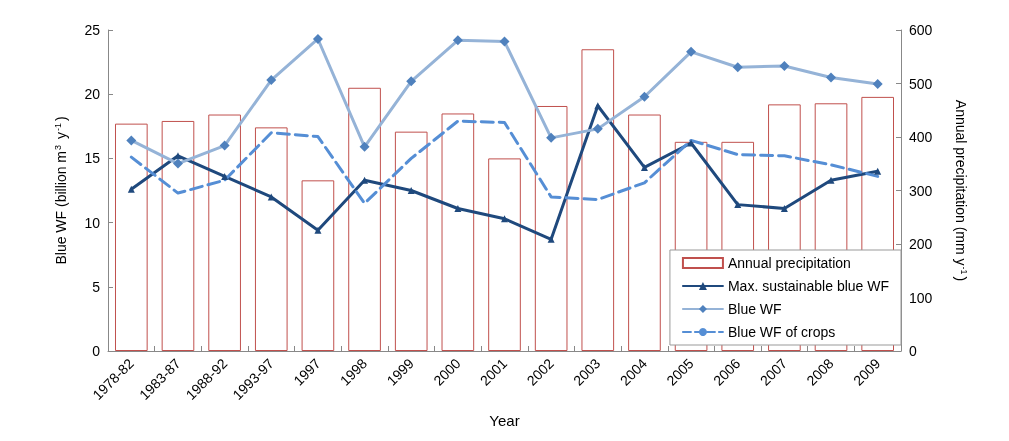 The height and width of the screenshot is (441, 1009). I want to click on y-tick-label: 10, so click(92, 222).